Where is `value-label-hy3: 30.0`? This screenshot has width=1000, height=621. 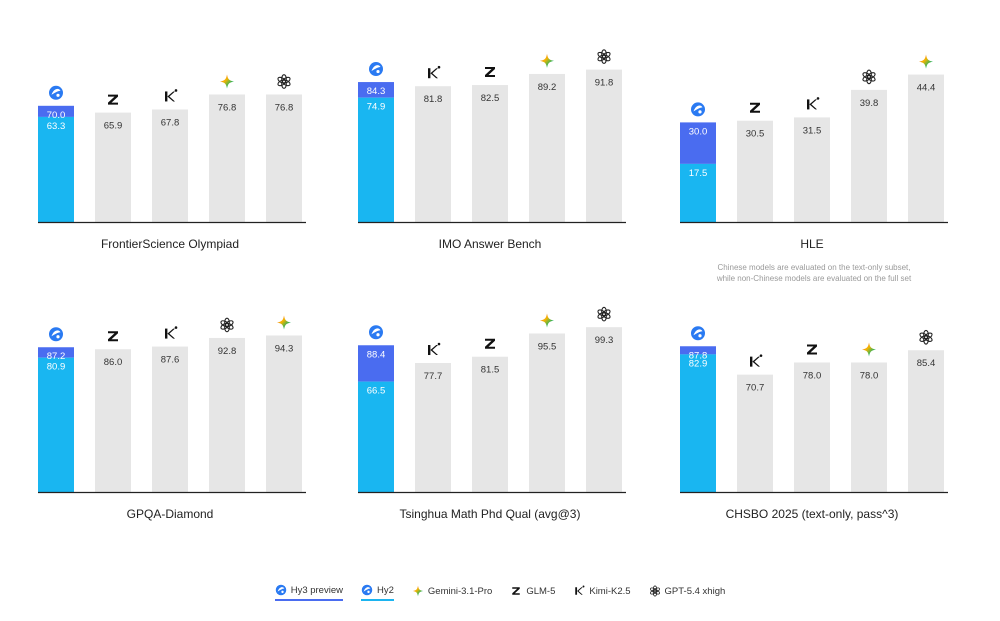 value-label-hy3: 30.0 is located at coordinates (698, 131).